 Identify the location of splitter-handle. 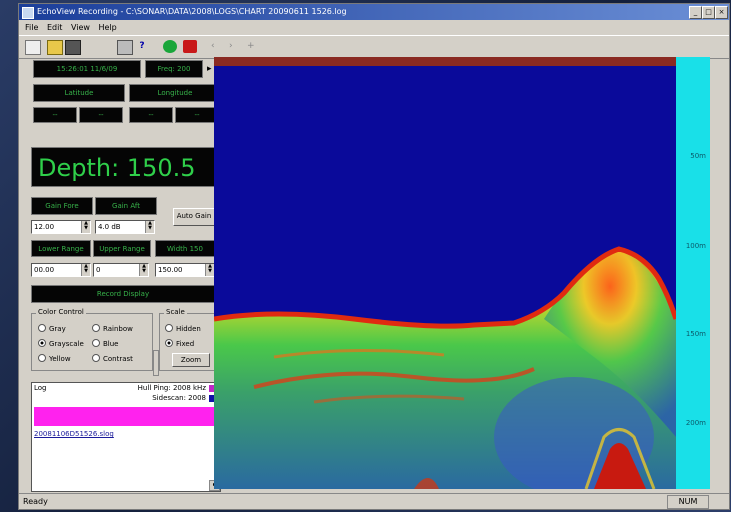
(156, 363).